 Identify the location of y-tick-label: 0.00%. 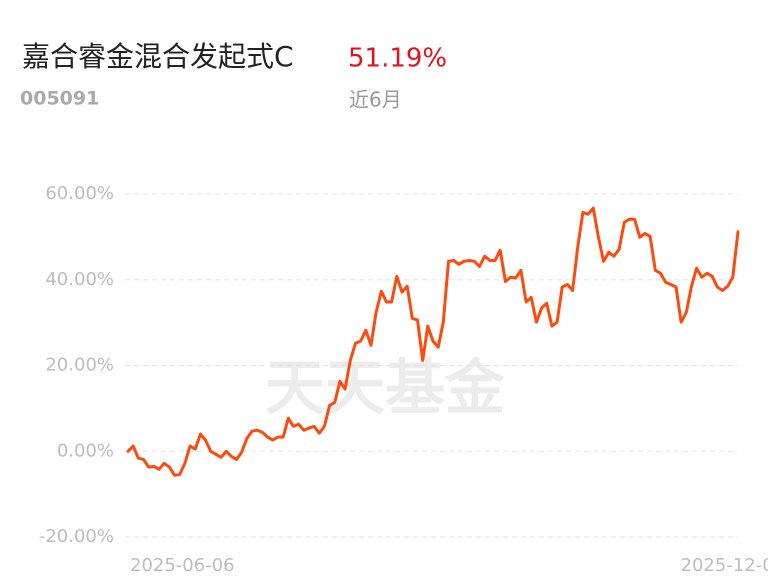
(85, 450).